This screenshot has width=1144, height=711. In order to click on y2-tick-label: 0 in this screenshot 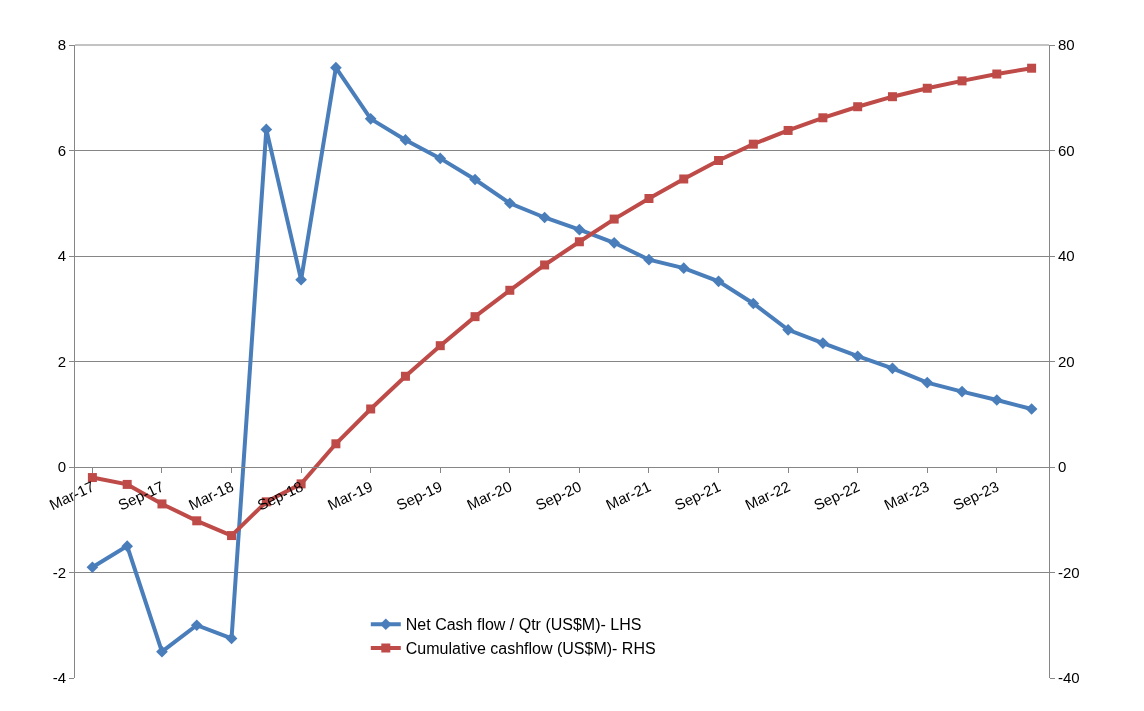, I will do `click(1062, 467)`.